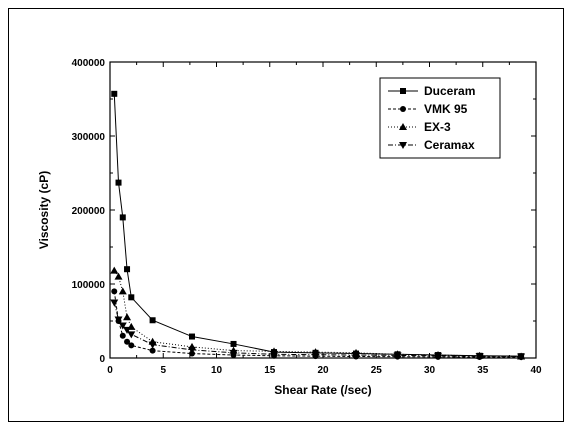 Image resolution: width=577 pixels, height=428 pixels. I want to click on legend: Duceram VMK 95 EX-3 Ceramax, so click(440, 118).